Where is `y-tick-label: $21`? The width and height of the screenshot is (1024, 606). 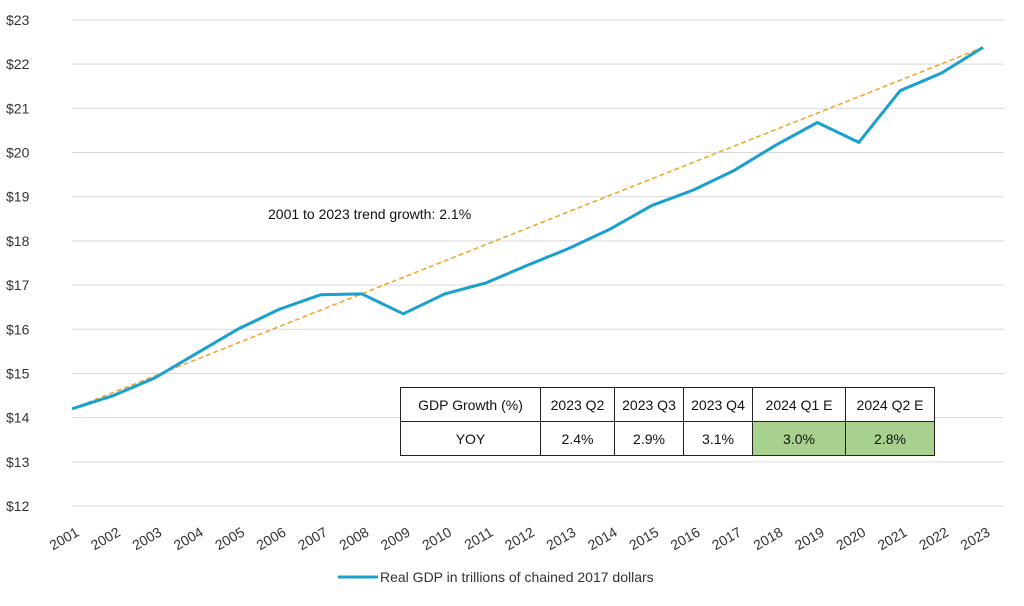
y-tick-label: $21 is located at coordinates (18, 108).